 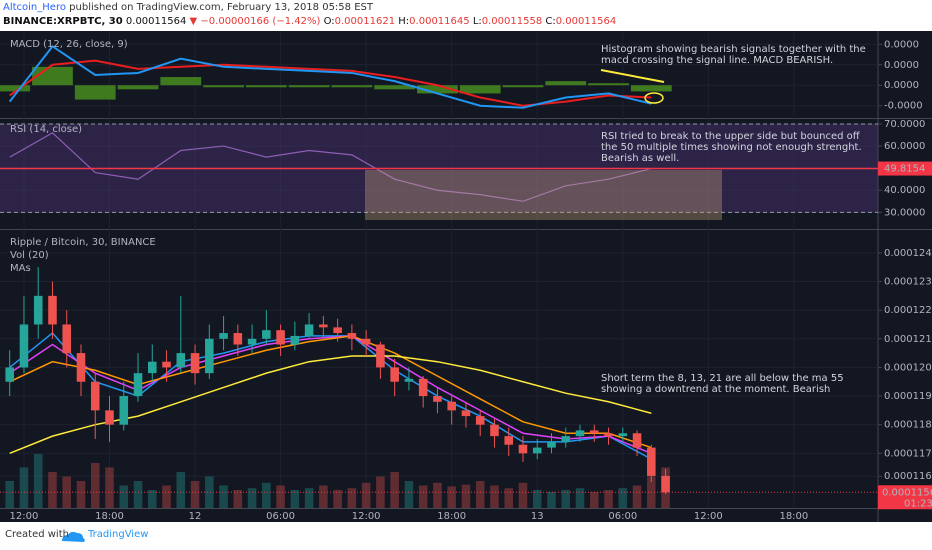 I want to click on footer-created: Created with, so click(x=37, y=534).